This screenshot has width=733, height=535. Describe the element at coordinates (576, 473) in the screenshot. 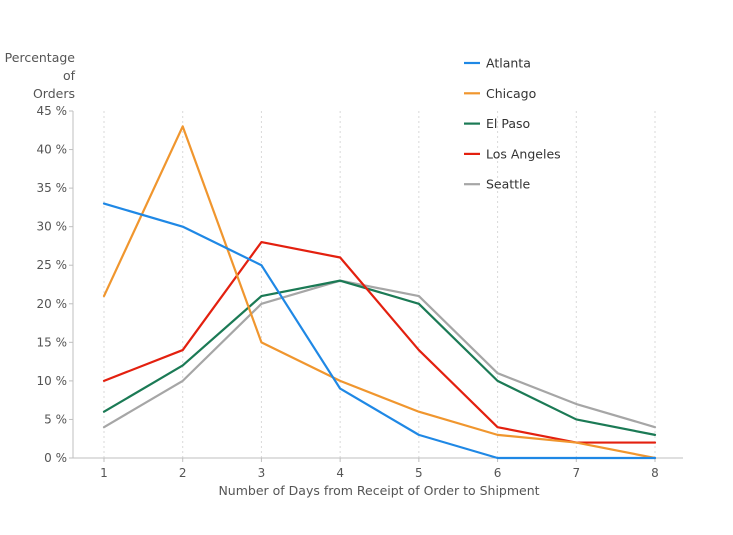

I see `x-tick-label: 7` at that location.